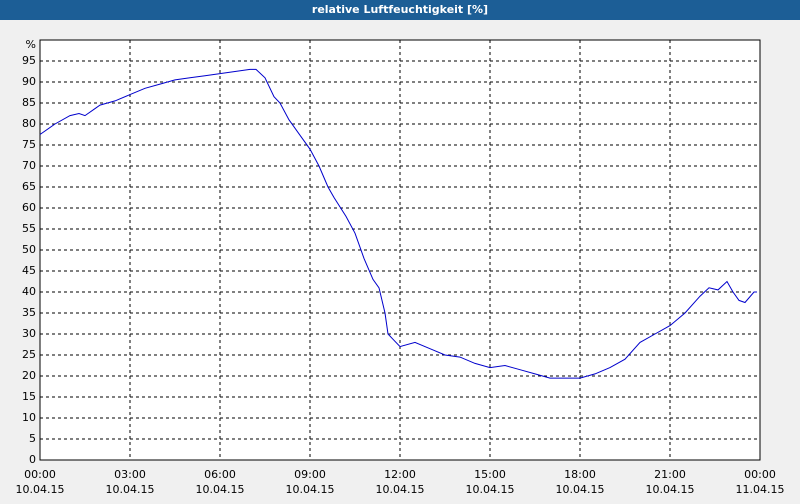 The image size is (800, 504). Describe the element at coordinates (29, 165) in the screenshot. I see `y-tick-label: 70` at that location.